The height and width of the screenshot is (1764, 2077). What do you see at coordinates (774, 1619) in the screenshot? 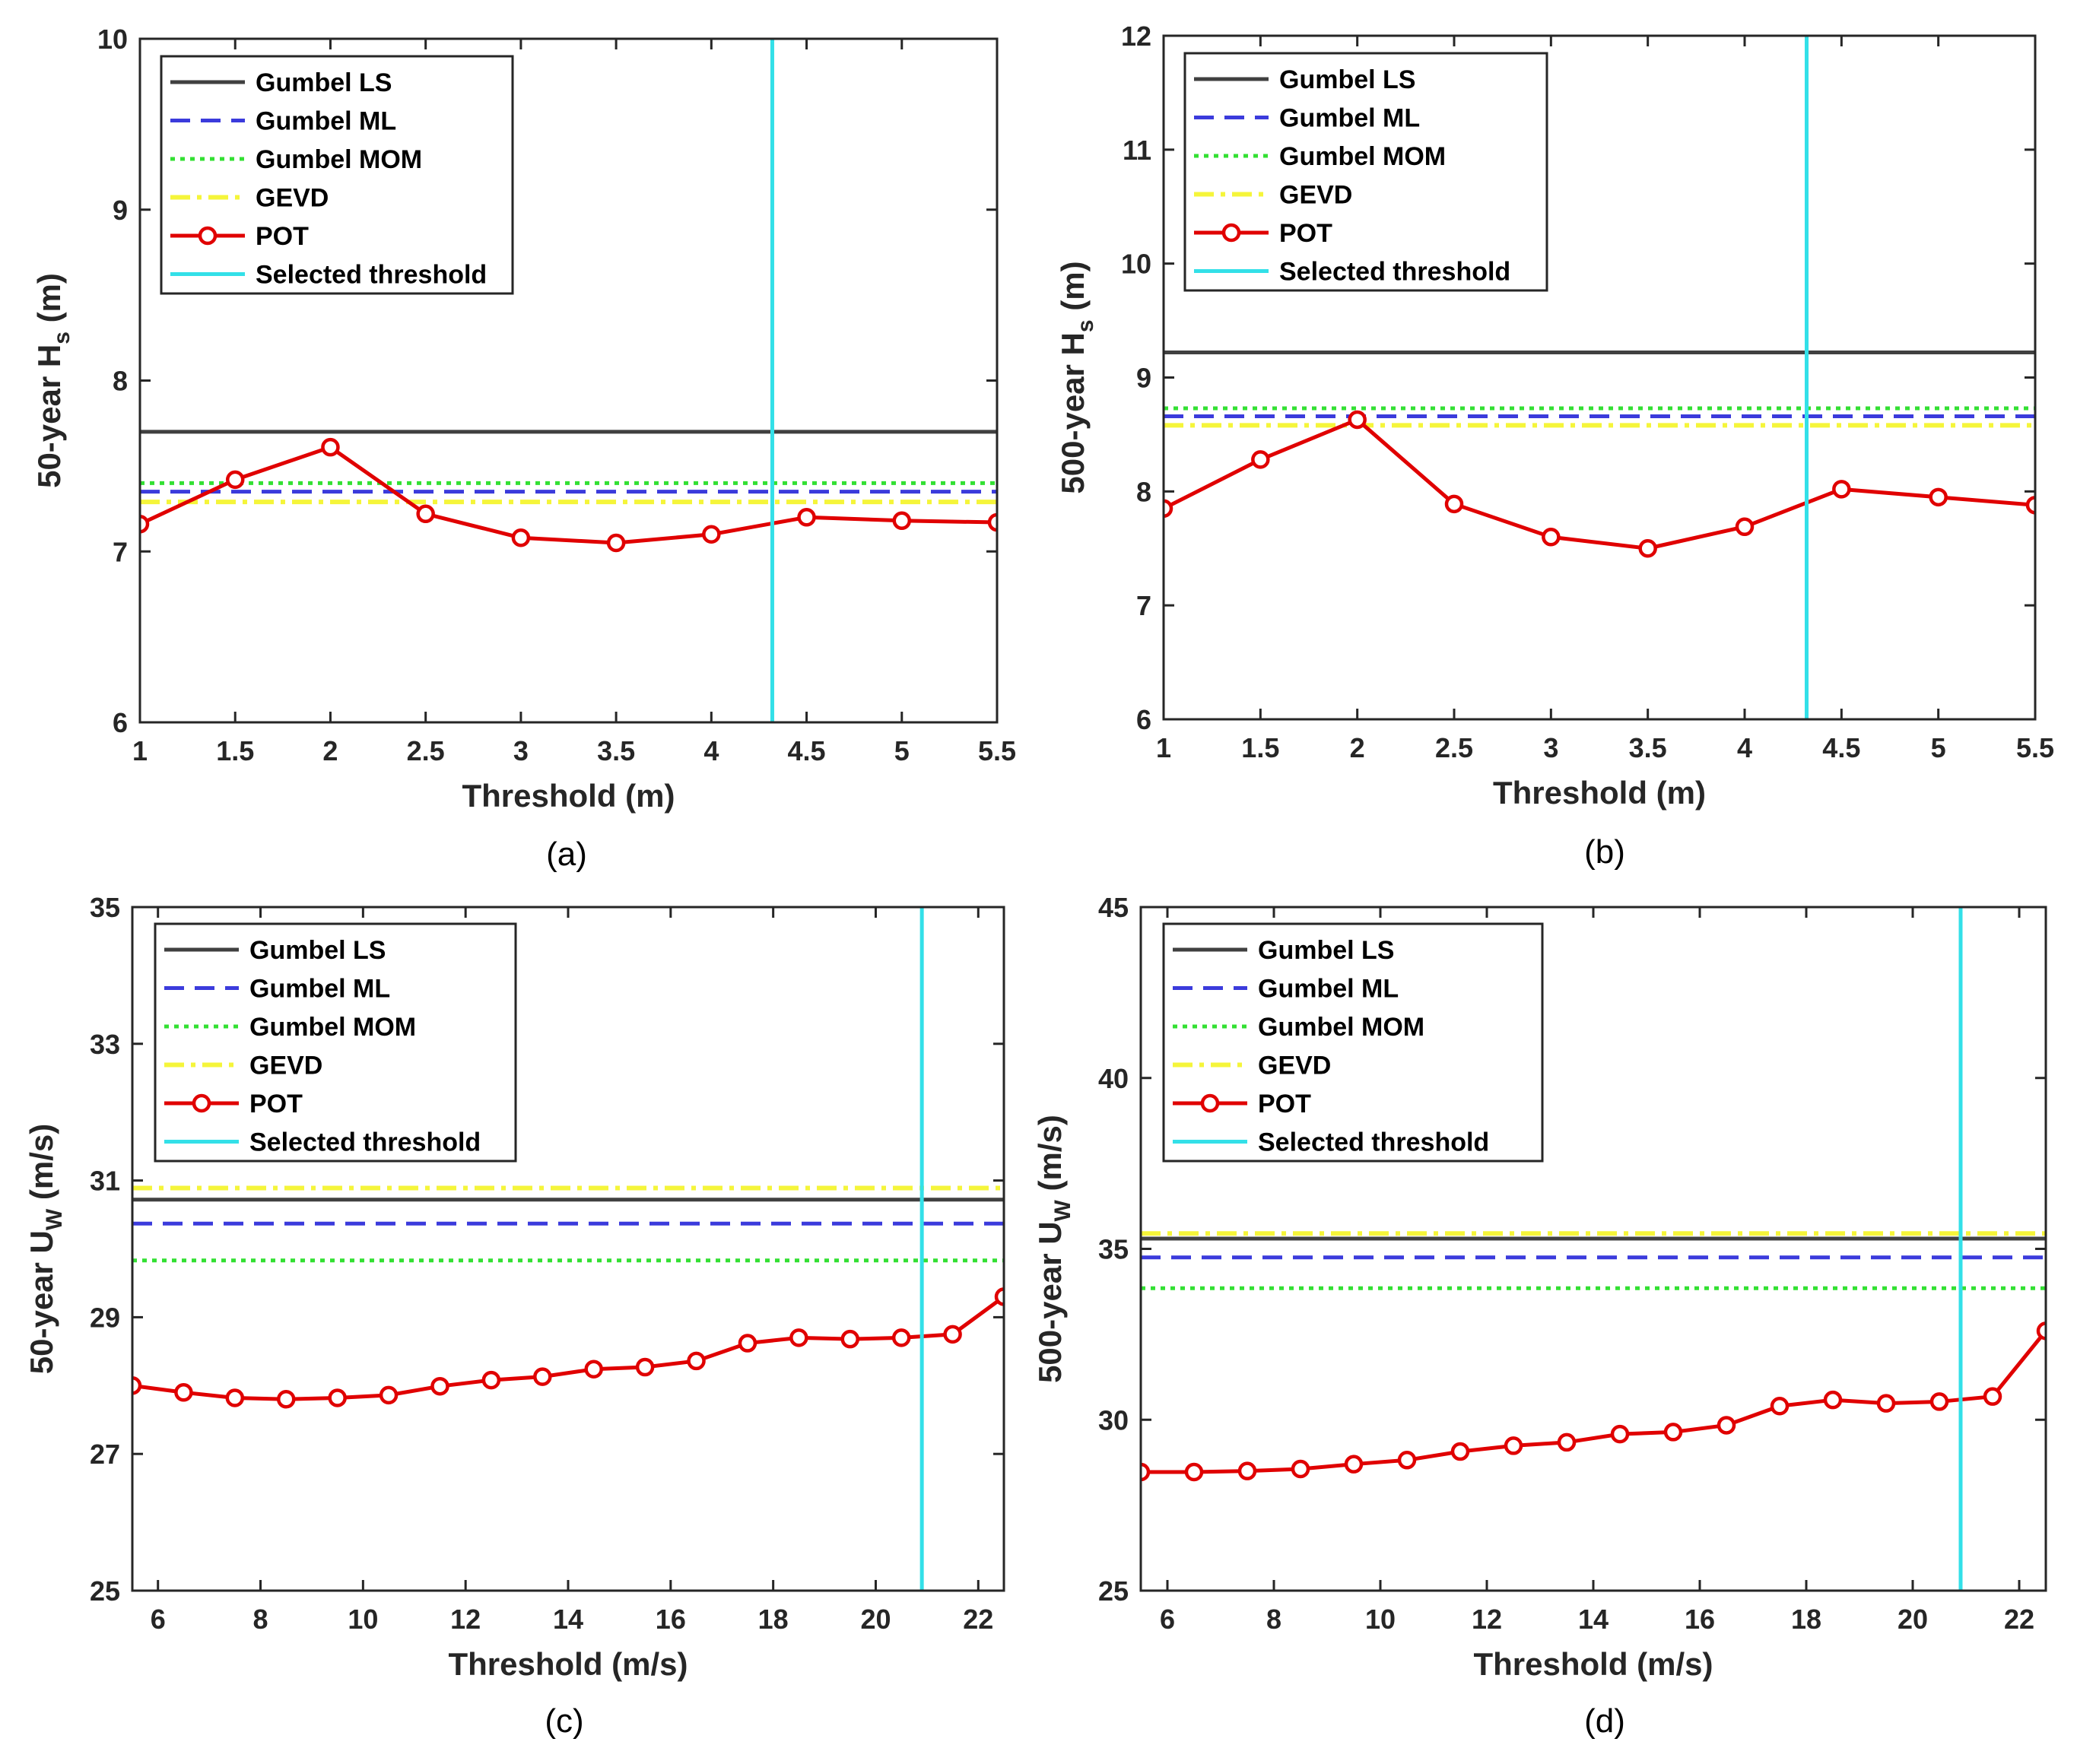
I see `x-tick-label: 18` at bounding box center [774, 1619].